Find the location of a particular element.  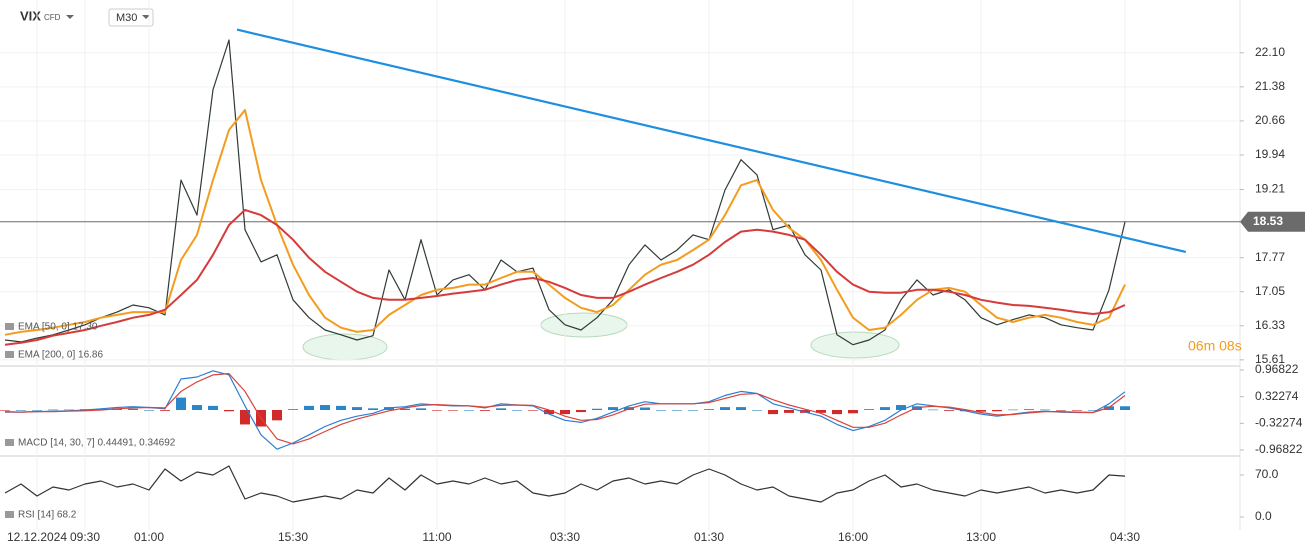

y-tick-label: 19.21 is located at coordinates (1270, 189).